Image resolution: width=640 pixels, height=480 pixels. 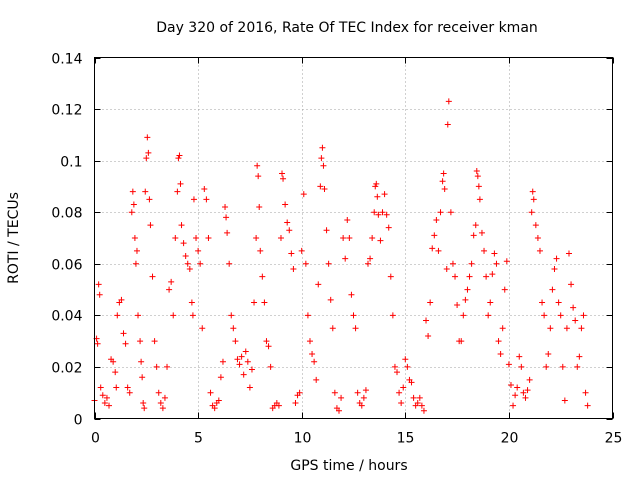 I want to click on y-tick-label: 0.14, so click(x=66, y=60).